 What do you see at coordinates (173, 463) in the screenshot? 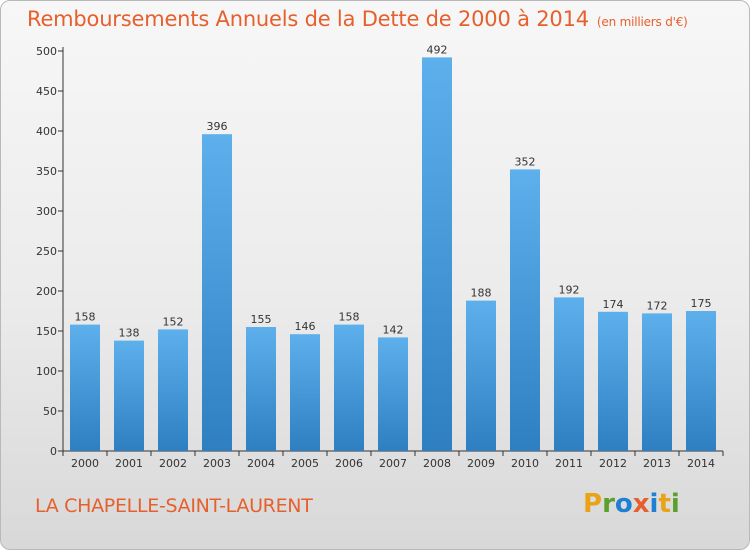
I see `x-tick-label: 2002` at bounding box center [173, 463].